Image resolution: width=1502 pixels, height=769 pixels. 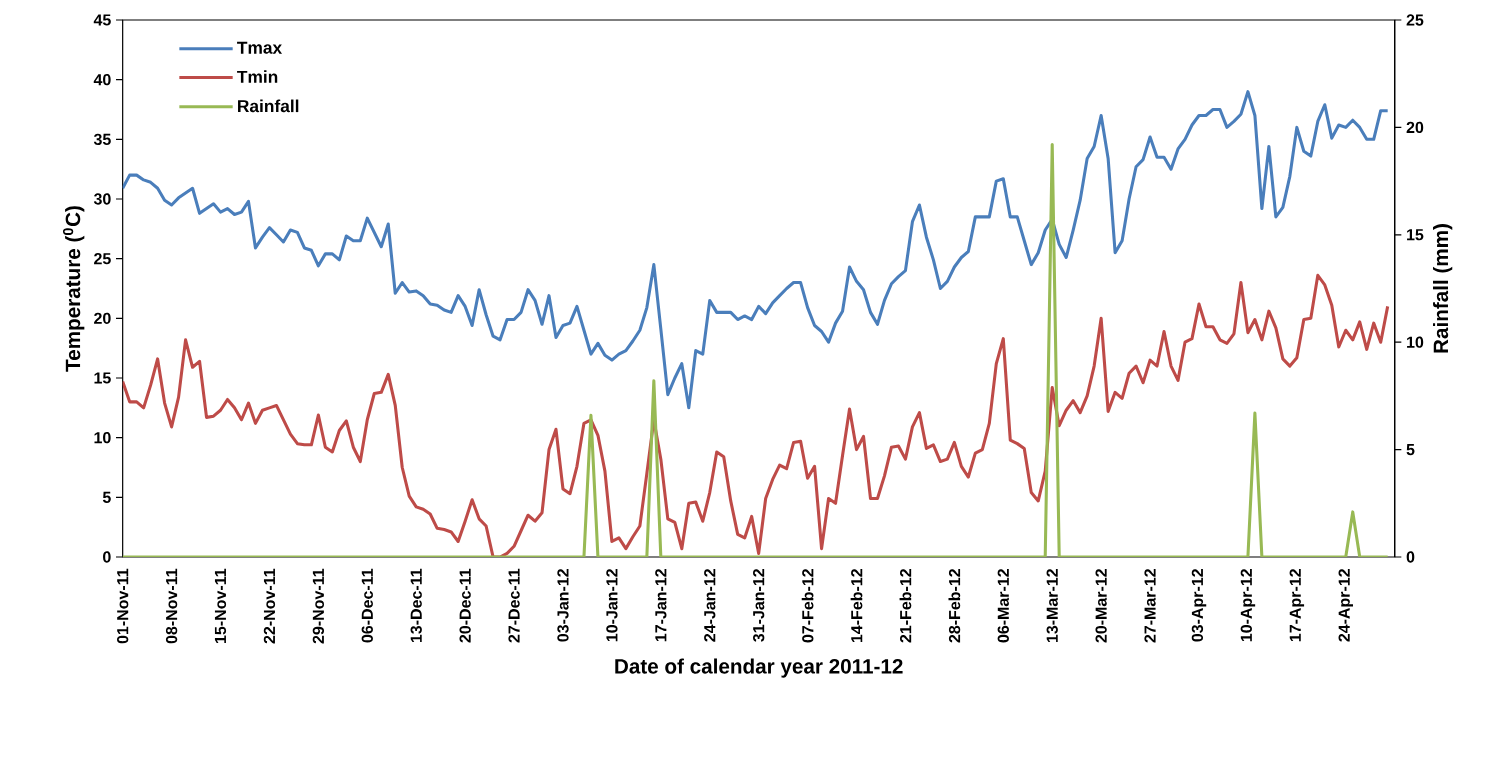 What do you see at coordinates (759, 668) in the screenshot?
I see `x-axis-title: Date of calendar year 2011-12` at bounding box center [759, 668].